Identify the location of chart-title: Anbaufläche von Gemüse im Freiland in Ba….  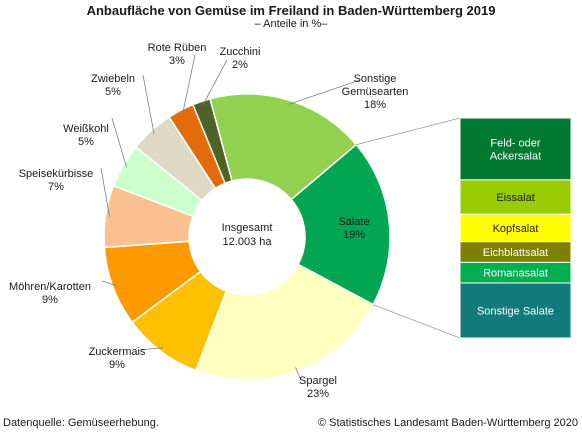
(291, 10).